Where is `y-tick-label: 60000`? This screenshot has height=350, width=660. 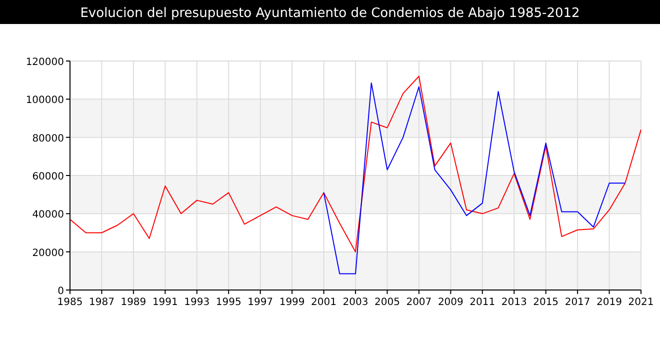
y-tick-label: 60000 is located at coordinates (48, 177).